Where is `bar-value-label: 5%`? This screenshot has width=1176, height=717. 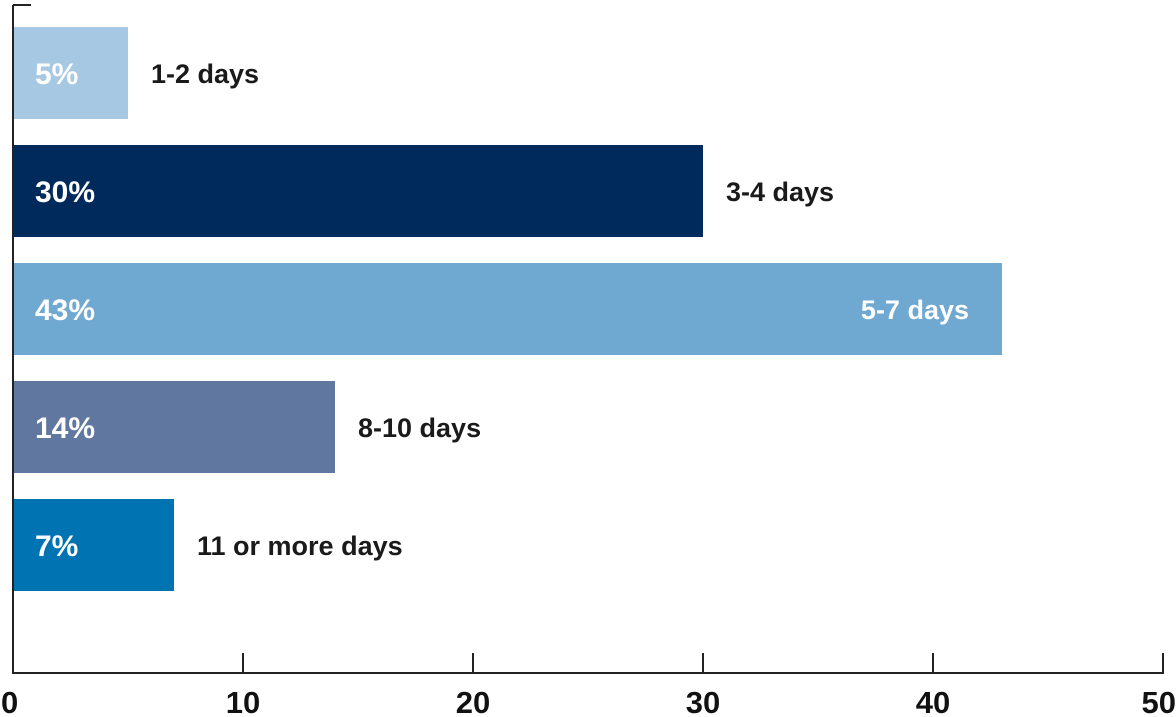 bar-value-label: 5% is located at coordinates (56, 74).